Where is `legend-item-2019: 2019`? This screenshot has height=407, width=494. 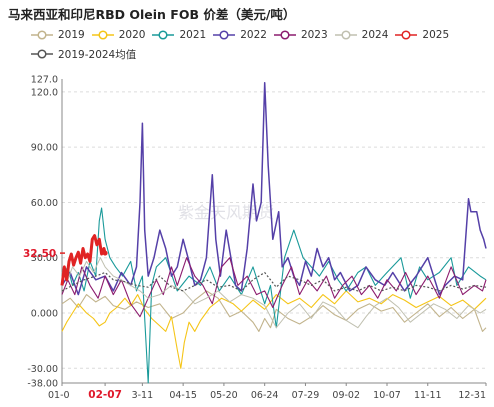 legend-item-2019: 2019 is located at coordinates (57, 35).